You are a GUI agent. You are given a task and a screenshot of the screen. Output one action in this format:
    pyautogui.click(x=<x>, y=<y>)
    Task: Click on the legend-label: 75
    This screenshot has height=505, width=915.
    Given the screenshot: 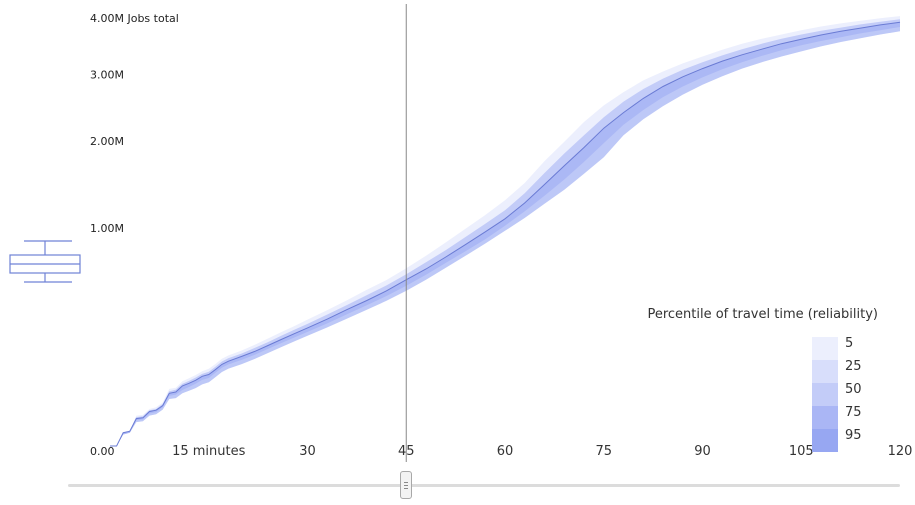 What is the action you would take?
    pyautogui.click(x=853, y=412)
    